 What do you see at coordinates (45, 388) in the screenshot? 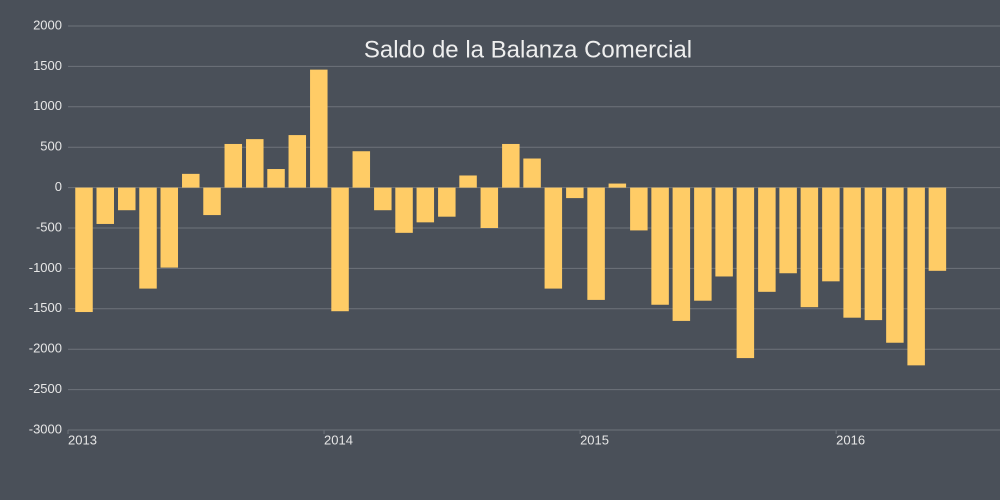
I see `y-tick-label: -2500` at bounding box center [45, 388].